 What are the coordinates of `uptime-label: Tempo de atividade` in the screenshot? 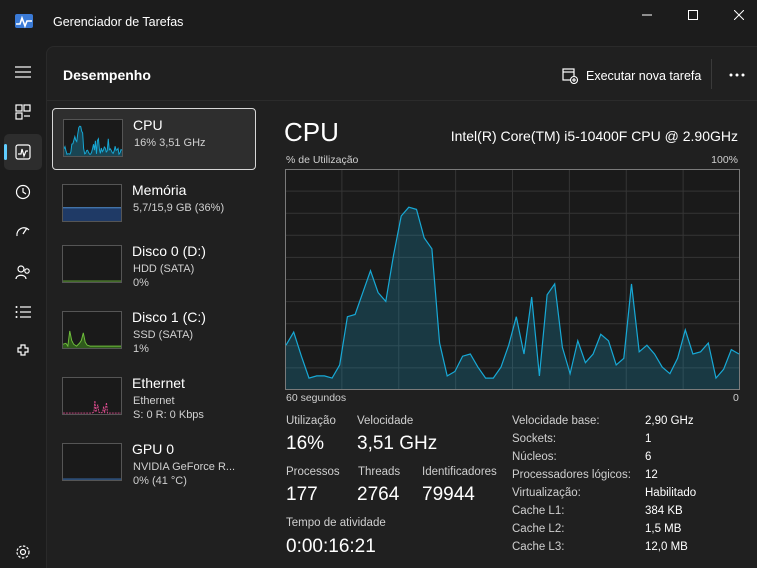 It's located at (336, 523).